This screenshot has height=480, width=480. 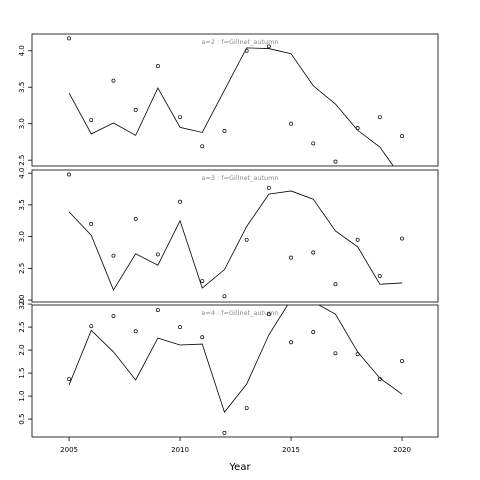 What do you see at coordinates (239, 467) in the screenshot?
I see `x-axis-label: Year` at bounding box center [239, 467].